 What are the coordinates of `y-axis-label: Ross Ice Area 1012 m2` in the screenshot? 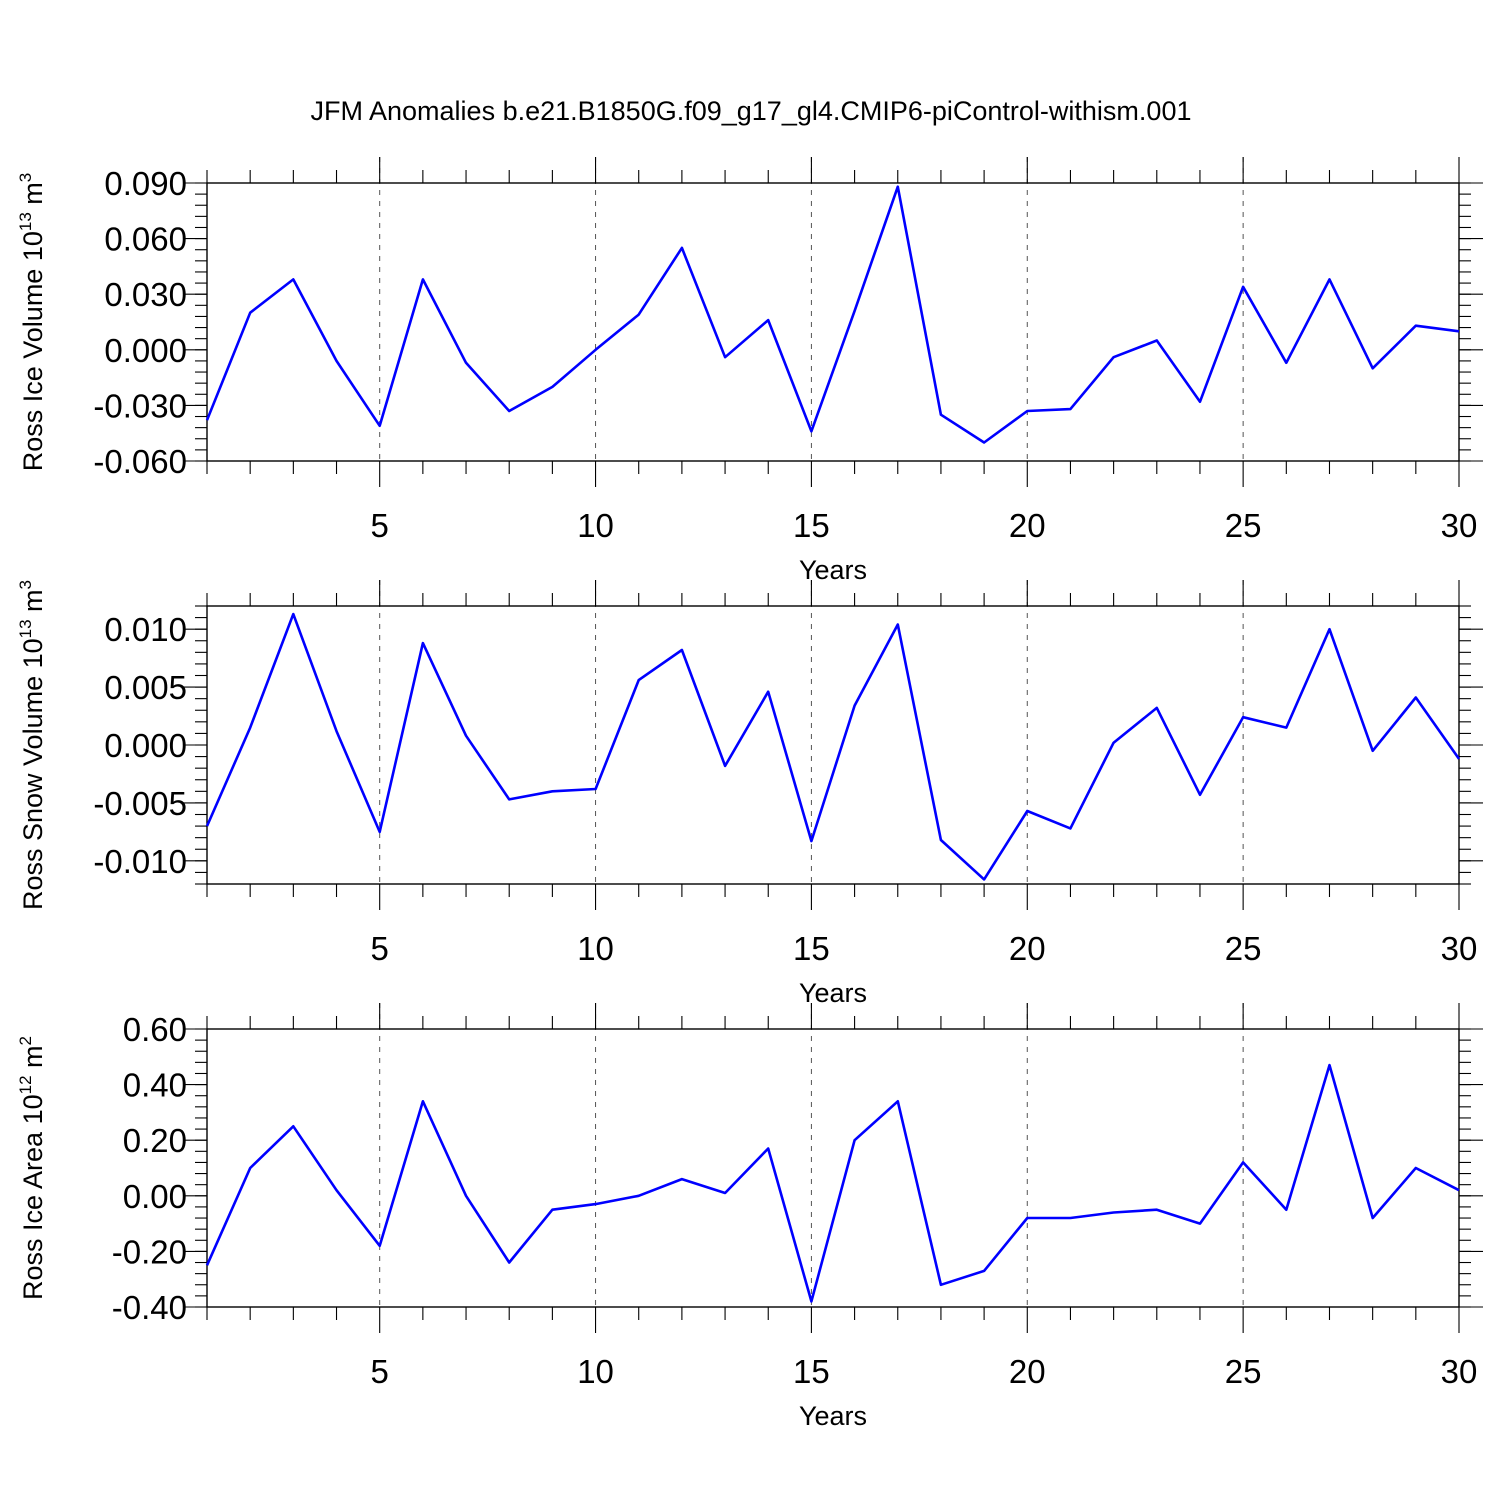 It's located at (32, 1168).